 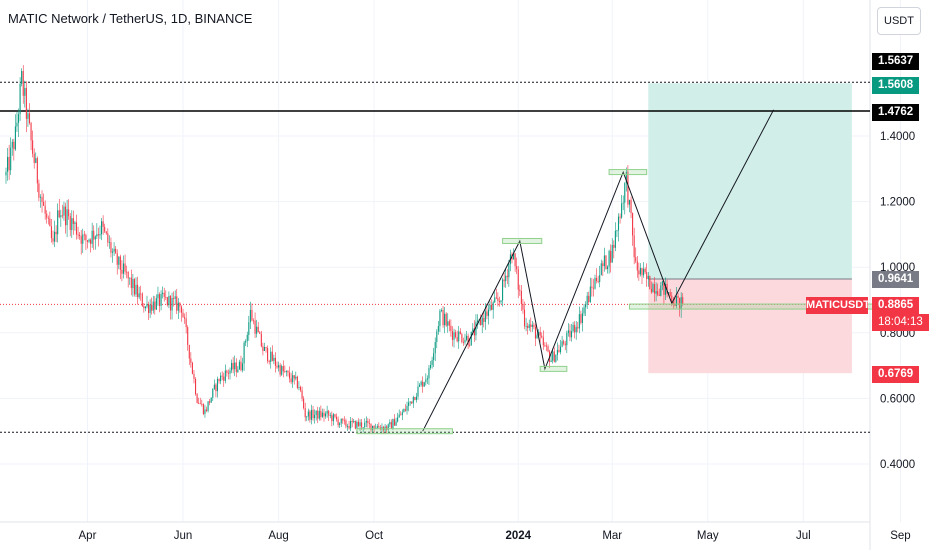 I want to click on profit-zone, so click(x=750, y=181).